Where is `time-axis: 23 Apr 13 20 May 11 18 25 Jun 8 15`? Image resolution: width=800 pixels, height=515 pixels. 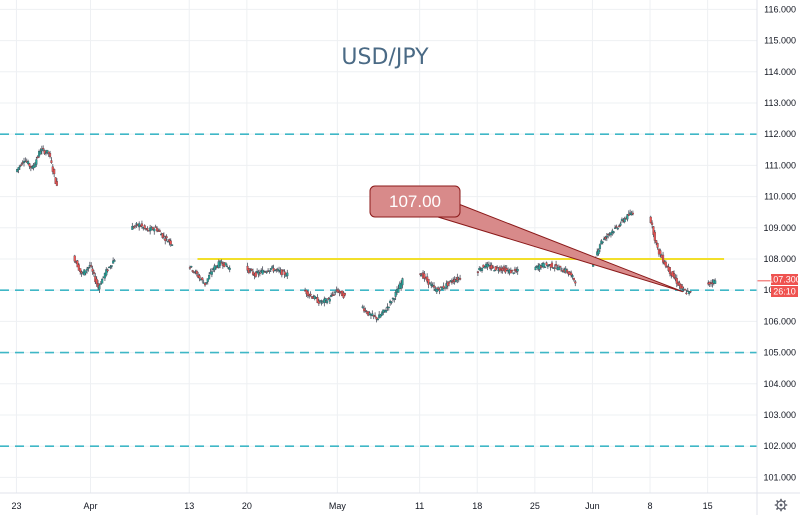 time-axis: 23 Apr 13 20 May 11 18 25 Jun 8 15 is located at coordinates (361, 506).